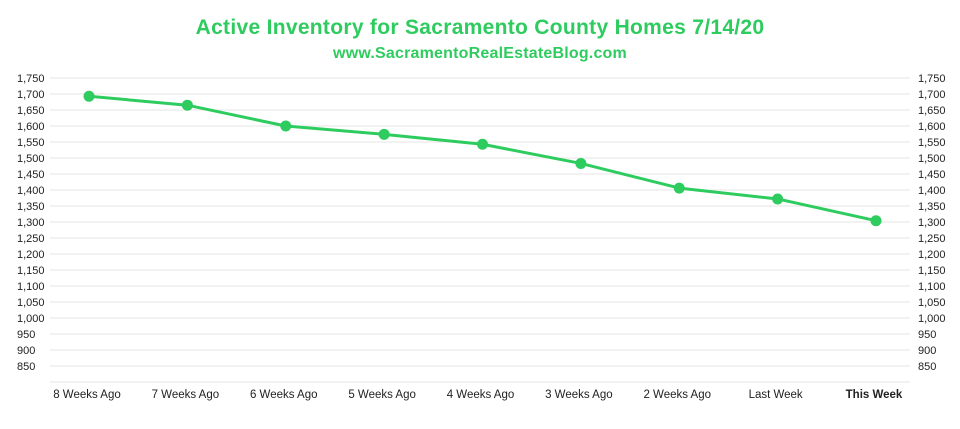  Describe the element at coordinates (31, 271) in the screenshot. I see `y-tick-label-left: 1,150` at that location.